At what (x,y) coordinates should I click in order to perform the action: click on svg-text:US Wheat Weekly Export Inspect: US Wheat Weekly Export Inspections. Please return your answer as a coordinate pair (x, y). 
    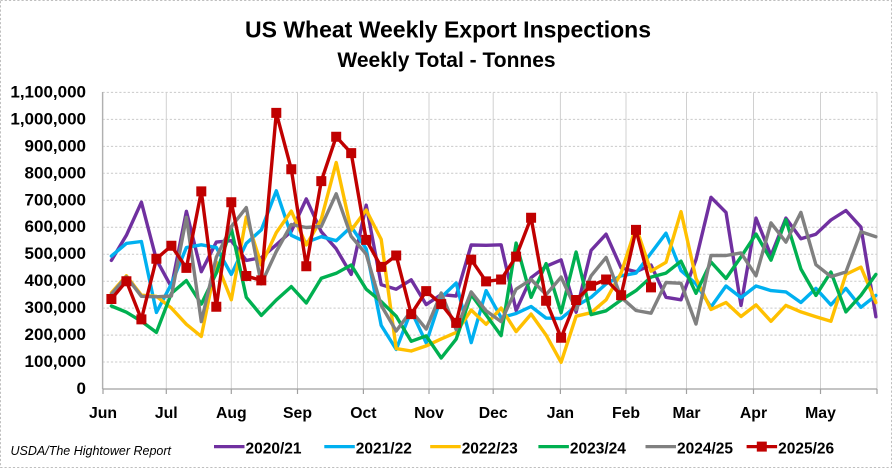
    Looking at the image, I should click on (448, 30).